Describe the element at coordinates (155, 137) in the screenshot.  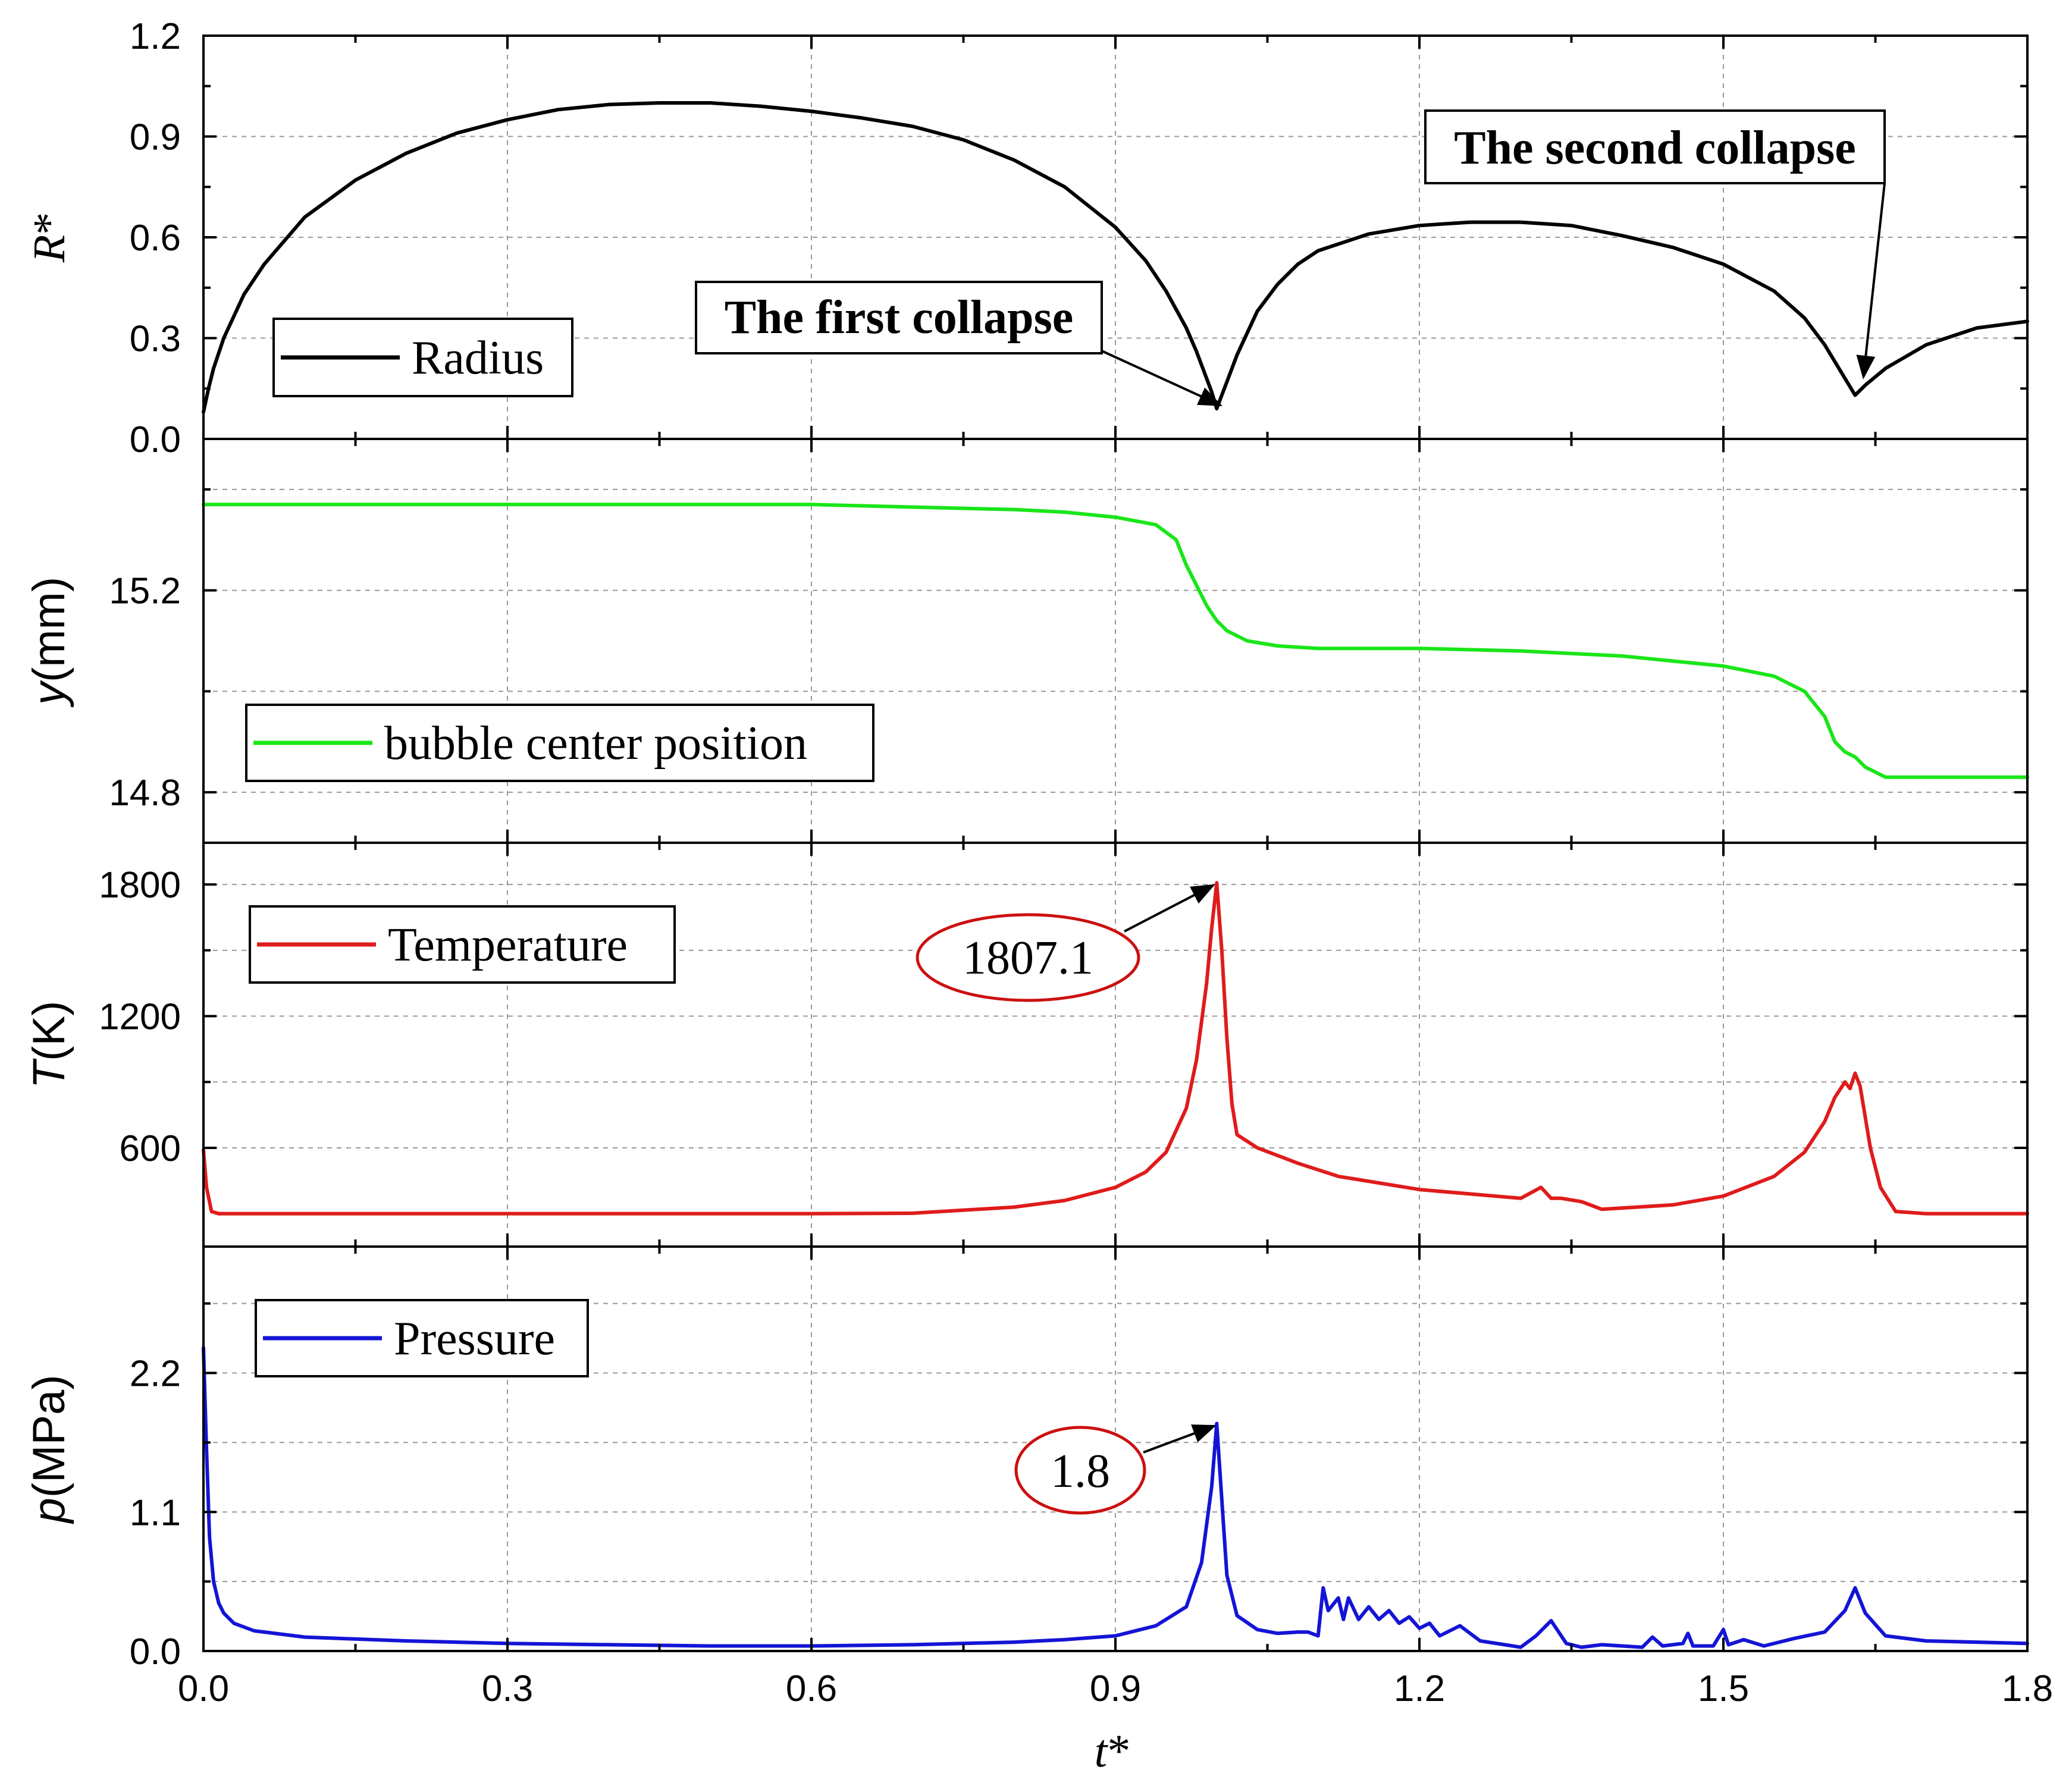
I see `panel-radius-ytick-label: 0.9` at that location.